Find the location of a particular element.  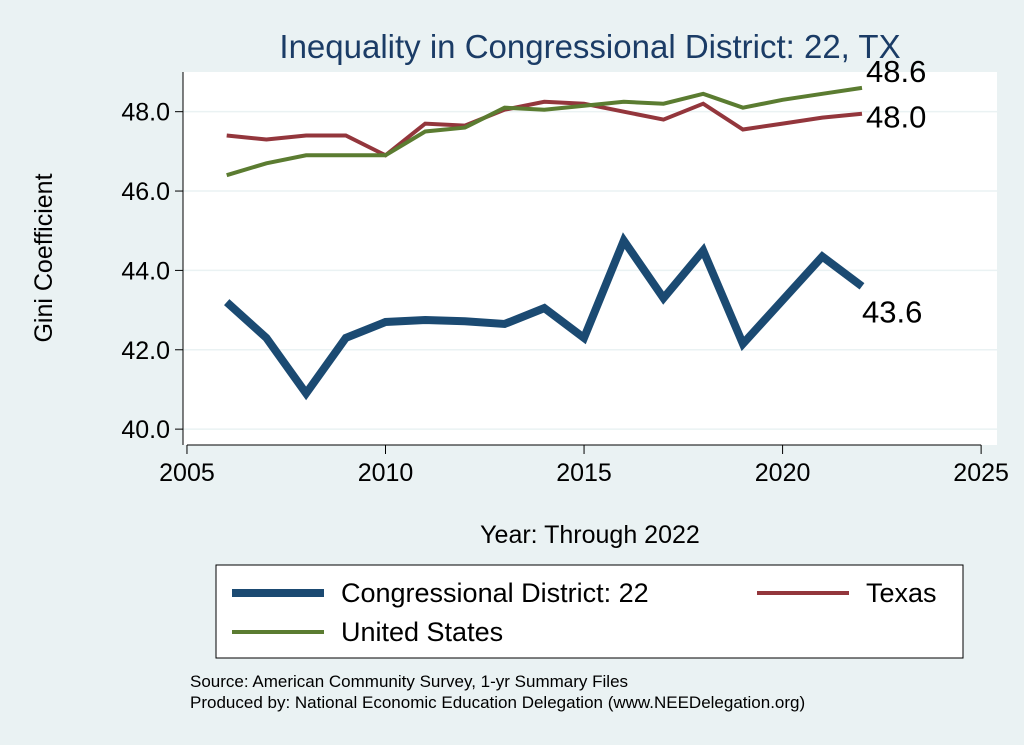

x-tick-label: 2025 is located at coordinates (981, 473).